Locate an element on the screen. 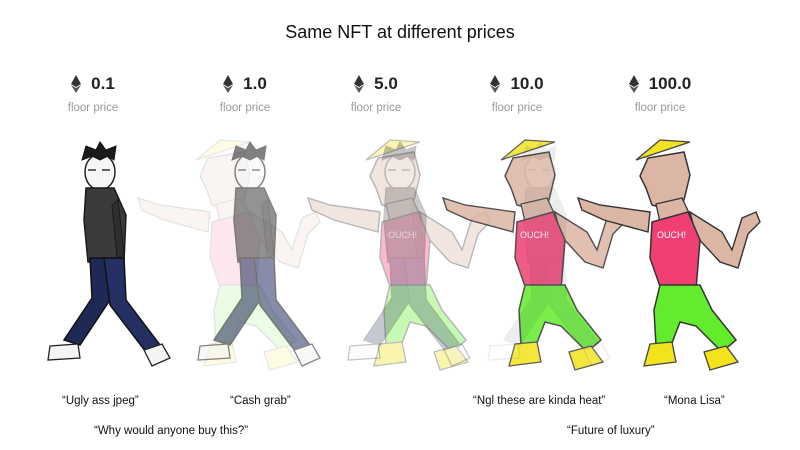  price-value: 10.0 is located at coordinates (527, 83).